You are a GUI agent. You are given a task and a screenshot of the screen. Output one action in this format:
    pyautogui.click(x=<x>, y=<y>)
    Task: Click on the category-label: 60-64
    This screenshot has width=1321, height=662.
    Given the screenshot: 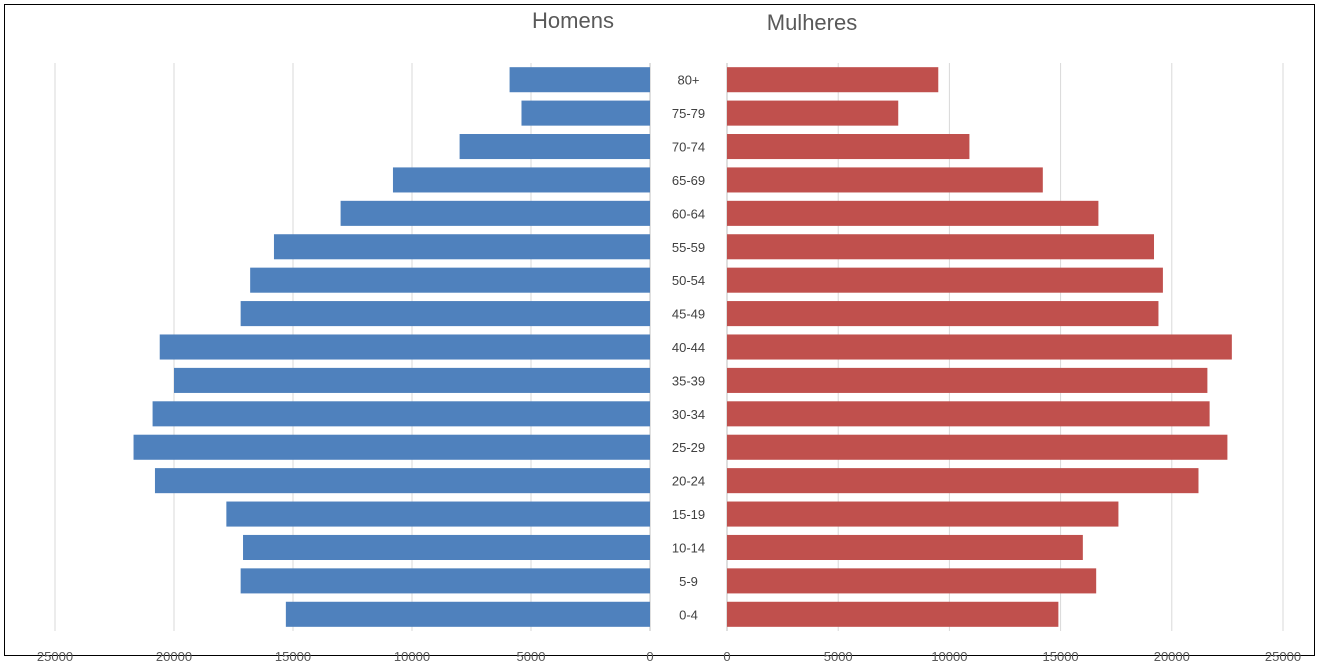 What is the action you would take?
    pyautogui.click(x=688, y=213)
    